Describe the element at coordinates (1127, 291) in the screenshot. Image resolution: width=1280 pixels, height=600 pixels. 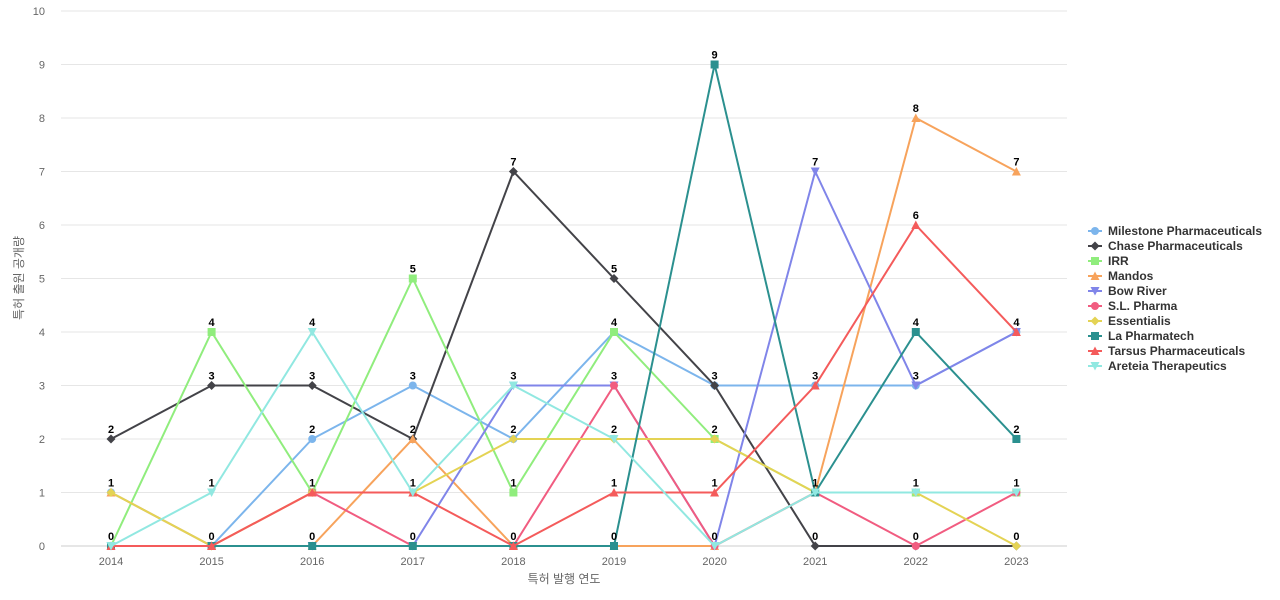
I see `legend-item-bow-river: Bow River` at that location.